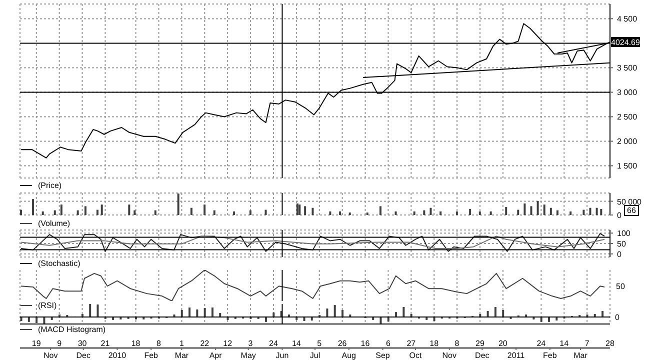 The height and width of the screenshot is (364, 650). What do you see at coordinates (47, 305) in the screenshot?
I see `legend-label: (RSI)` at bounding box center [47, 305].